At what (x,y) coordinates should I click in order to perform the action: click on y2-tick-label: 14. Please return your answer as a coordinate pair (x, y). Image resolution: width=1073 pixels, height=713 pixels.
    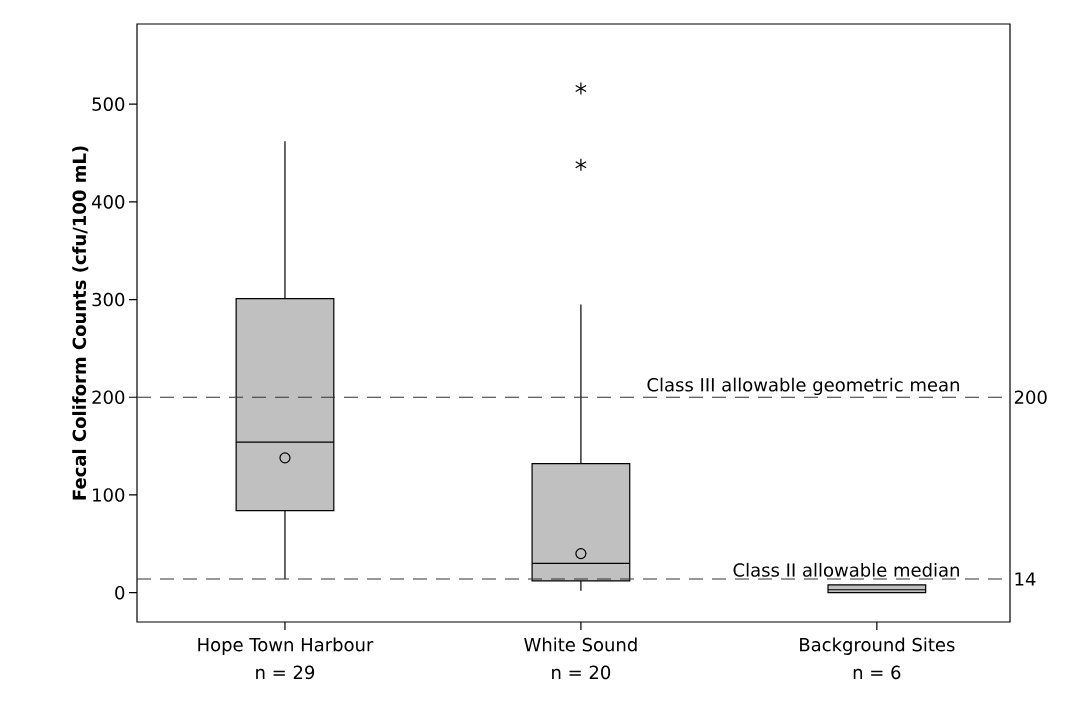
    Looking at the image, I should click on (1025, 579).